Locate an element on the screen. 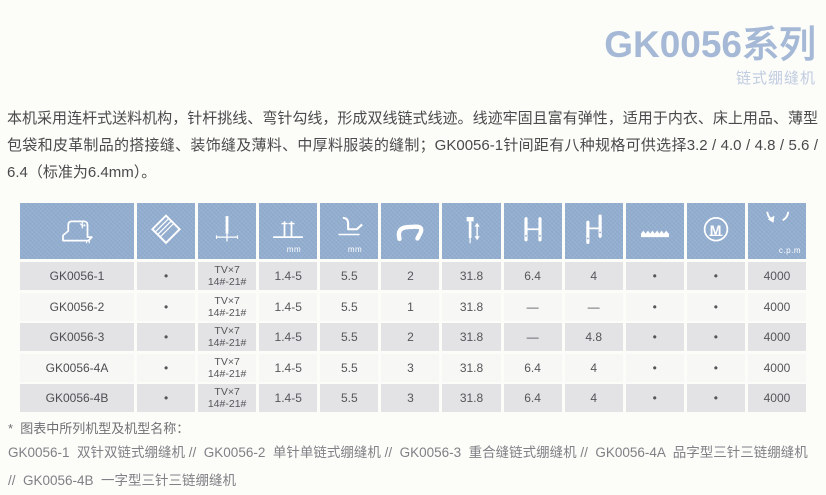 This screenshot has height=495, width=826. speed-icon is located at coordinates (777, 231).